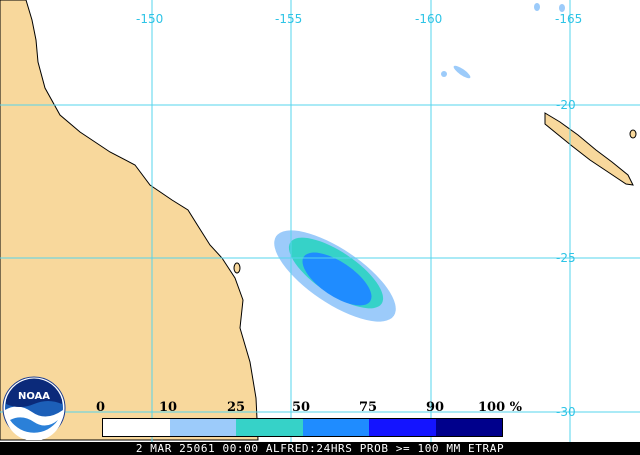 This screenshot has width=640, height=455. Describe the element at coordinates (368, 407) in the screenshot. I see `legend-tick: 75` at that location.